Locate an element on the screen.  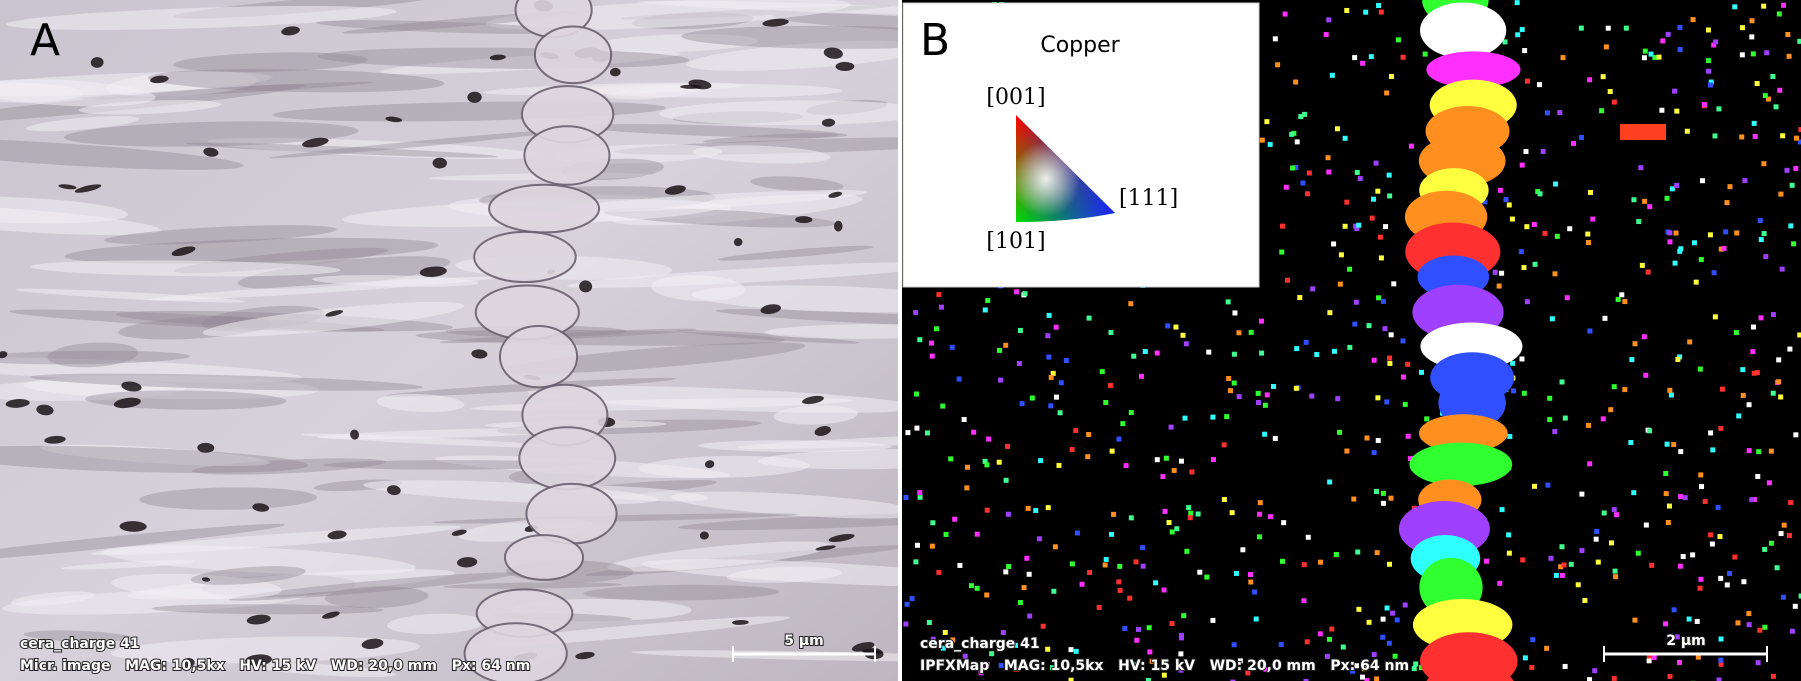
grain is located at coordinates (538, 356).